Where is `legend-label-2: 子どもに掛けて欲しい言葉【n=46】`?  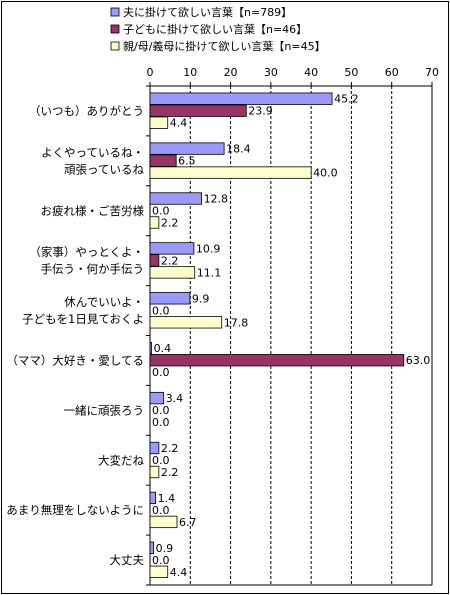
legend-label-2: 子どもに掛けて欲しい言葉【n=46】 is located at coordinates (215, 29).